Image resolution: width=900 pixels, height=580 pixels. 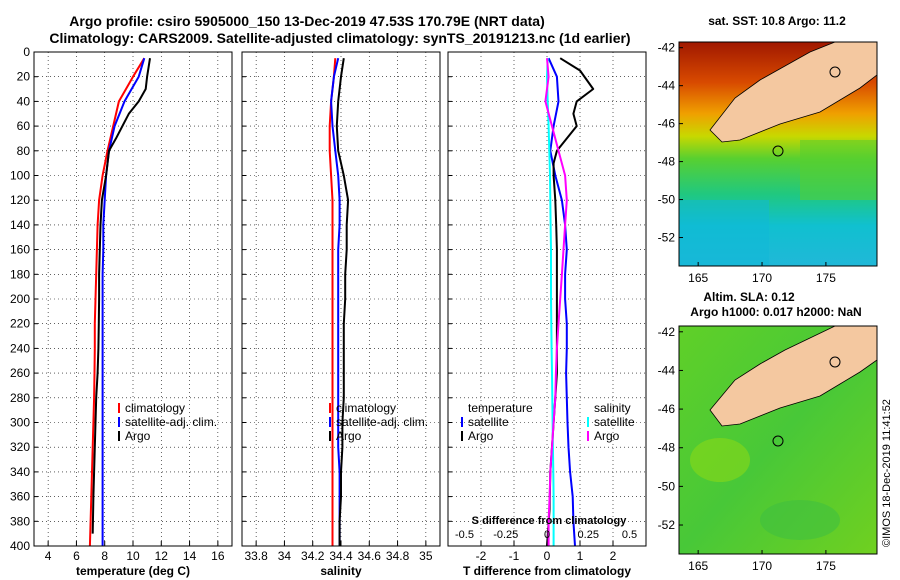 What do you see at coordinates (20, 225) in the screenshot?
I see `temperature-ytick-label: 140` at bounding box center [20, 225].